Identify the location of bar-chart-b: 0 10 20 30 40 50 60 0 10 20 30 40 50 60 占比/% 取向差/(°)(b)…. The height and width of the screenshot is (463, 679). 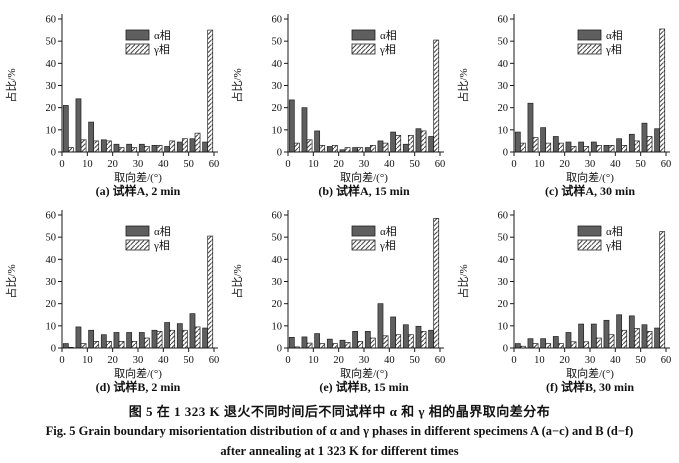
(338, 106).